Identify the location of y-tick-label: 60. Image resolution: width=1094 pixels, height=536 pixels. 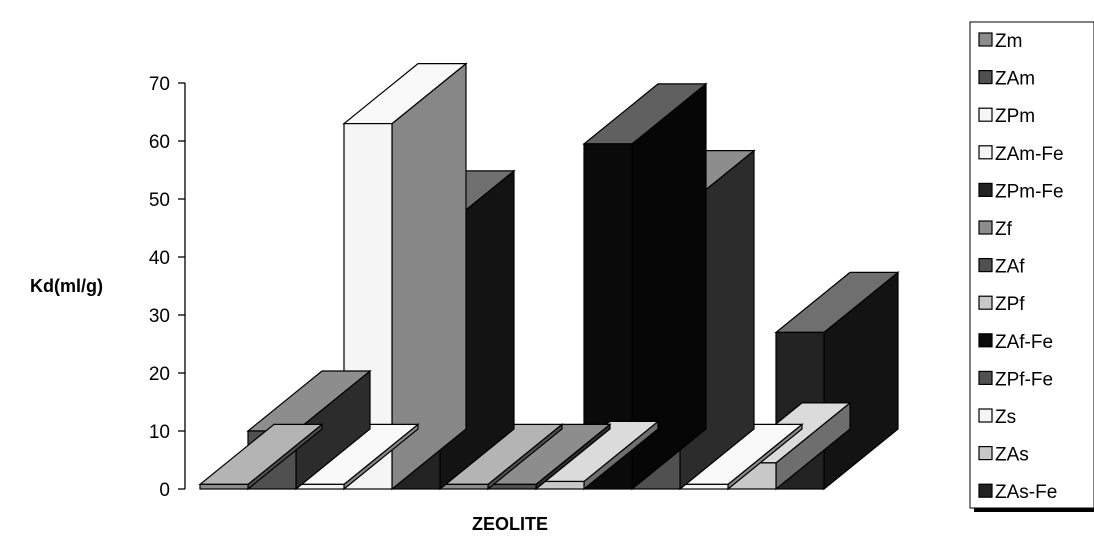
(159, 142).